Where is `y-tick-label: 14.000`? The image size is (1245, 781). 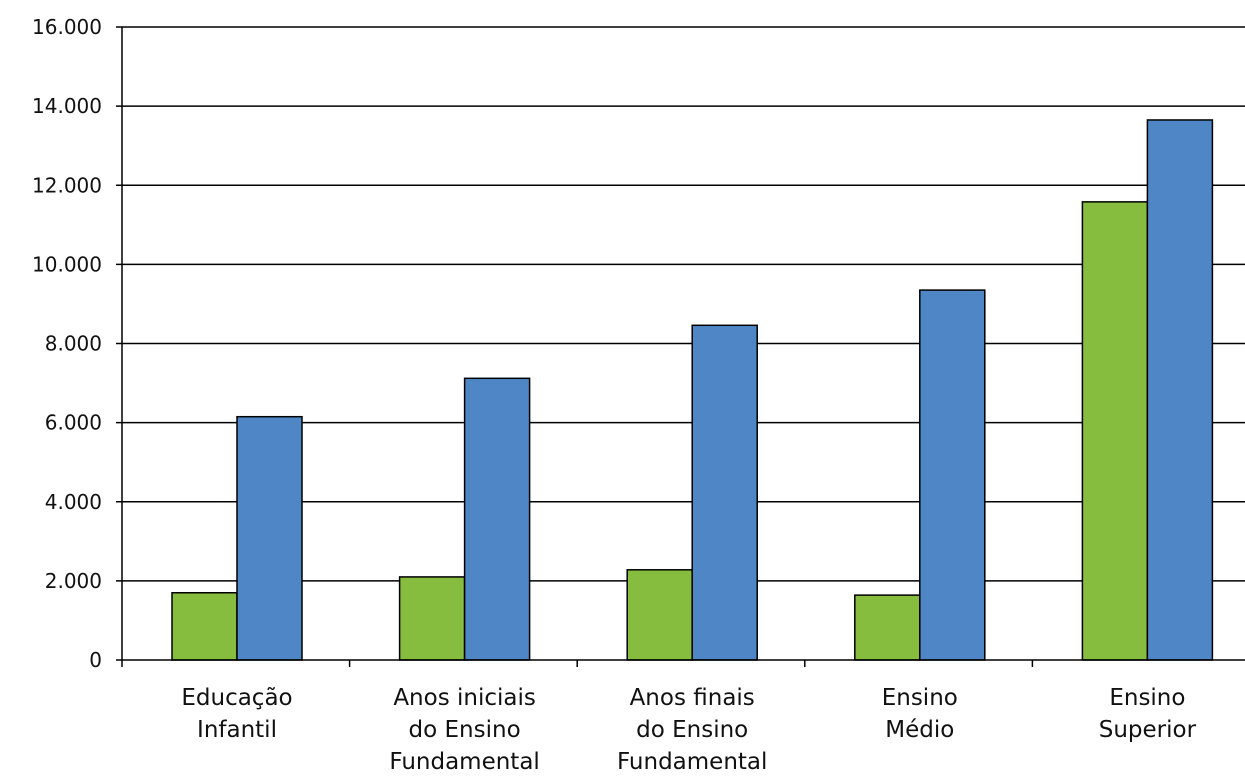
y-tick-label: 14.000 is located at coordinates (67, 106).